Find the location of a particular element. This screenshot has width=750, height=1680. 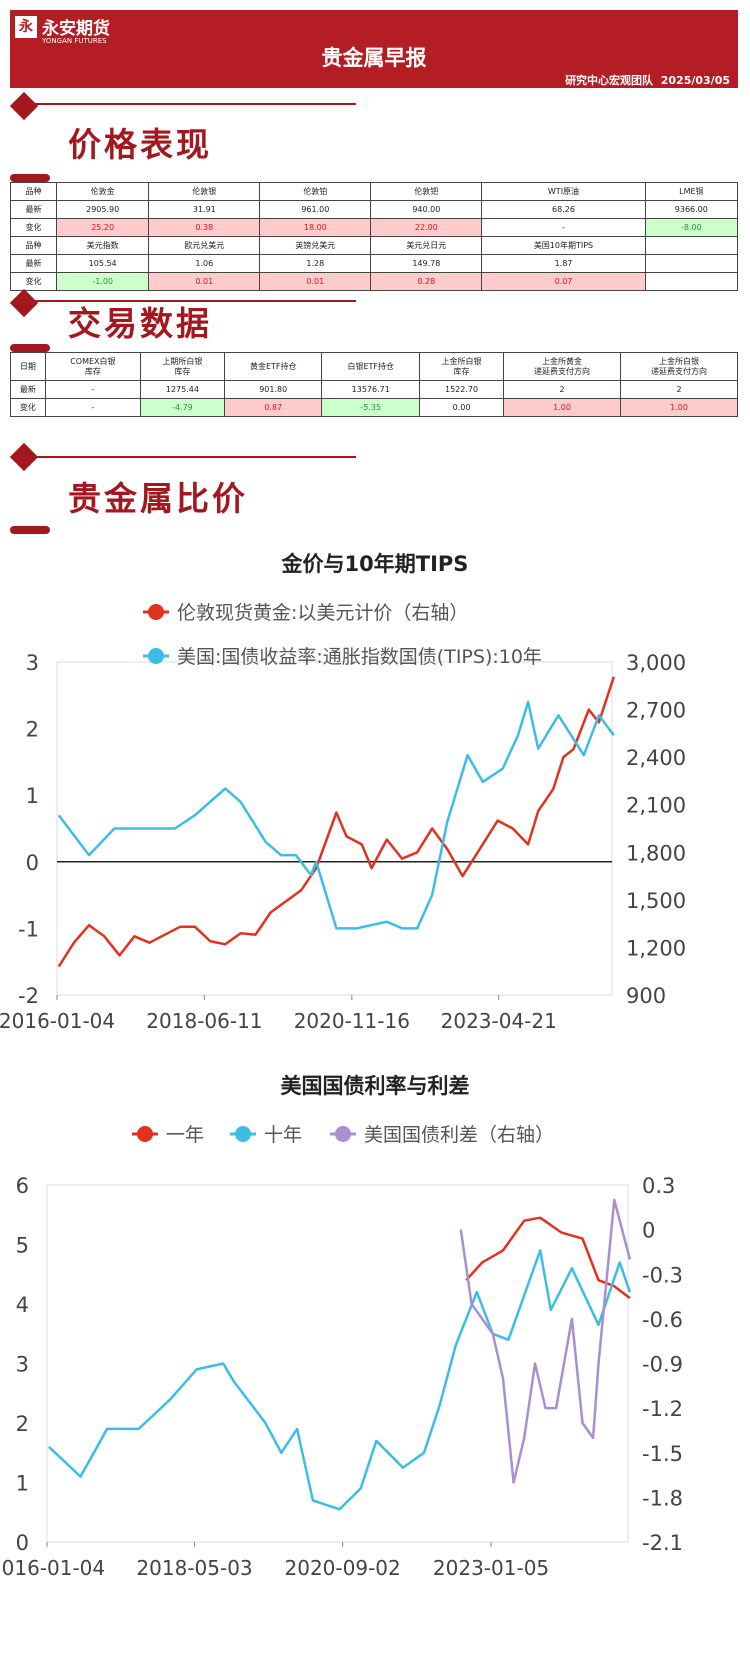

legend-label: 美国:国债收益率:通胀指数国债(TIPS):10年 is located at coordinates (359, 657).